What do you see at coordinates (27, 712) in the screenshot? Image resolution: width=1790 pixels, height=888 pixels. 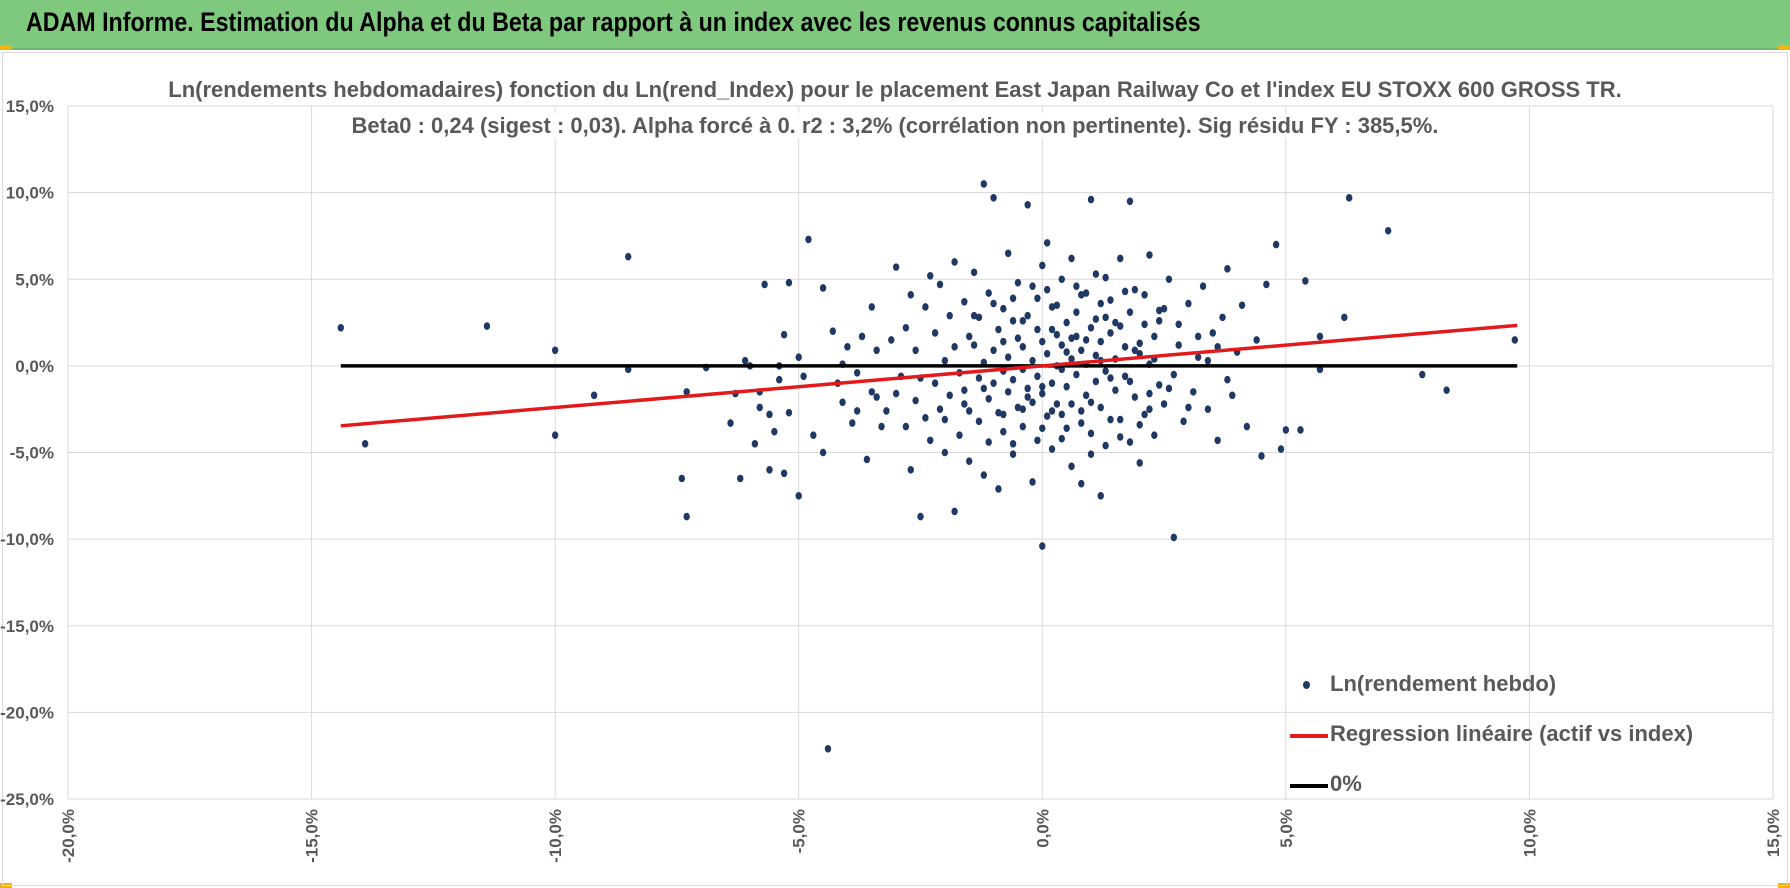 I see `y-tick-label: -20,0%` at bounding box center [27, 712].